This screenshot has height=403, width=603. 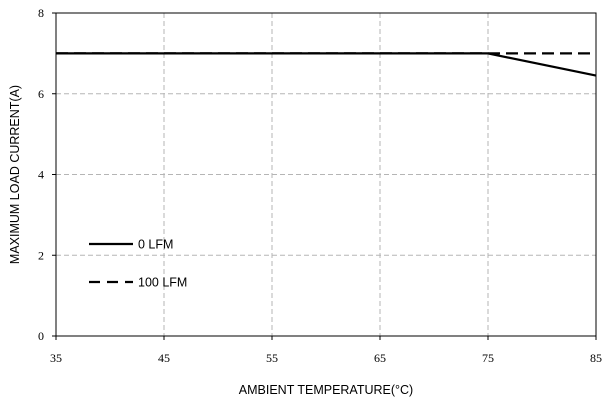 What do you see at coordinates (41, 13) in the screenshot?
I see `y-tick-label: 8` at bounding box center [41, 13].